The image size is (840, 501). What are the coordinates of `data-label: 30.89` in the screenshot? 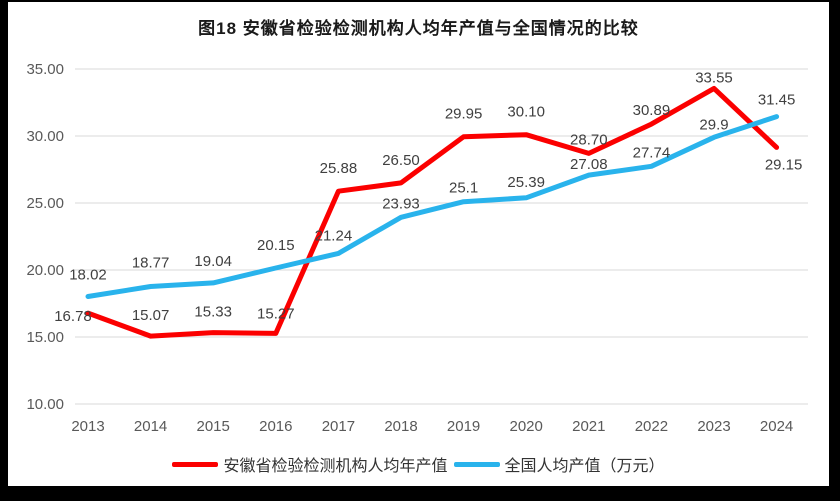 It's located at (652, 110).